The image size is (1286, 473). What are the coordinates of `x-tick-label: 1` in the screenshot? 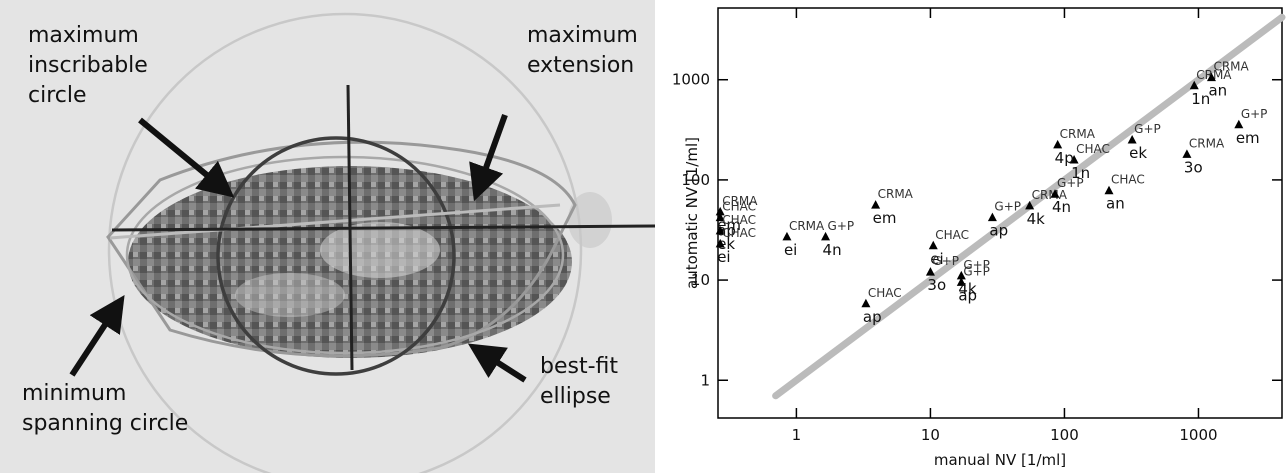 It's located at (797, 435).